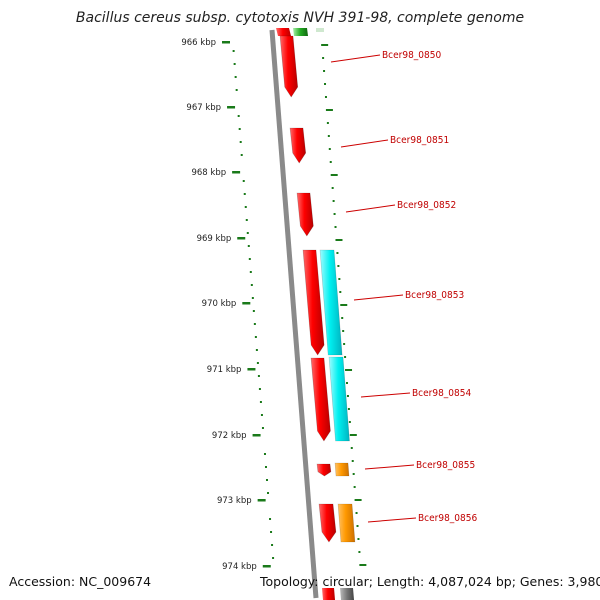 The height and width of the screenshot is (600, 600). I want to click on gene-features, so click(317, 289).